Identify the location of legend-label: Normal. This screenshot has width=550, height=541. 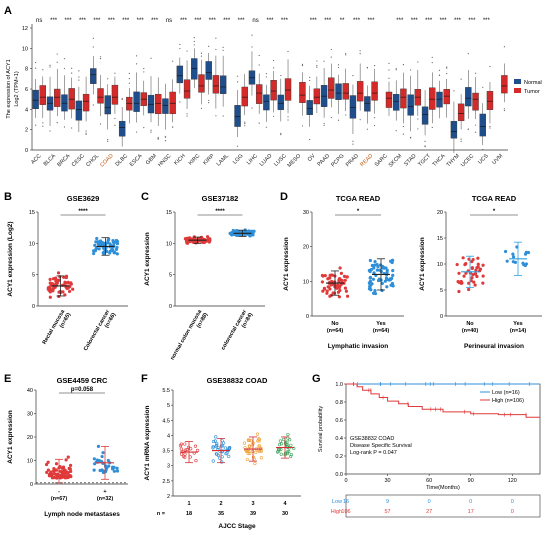
(533, 83).